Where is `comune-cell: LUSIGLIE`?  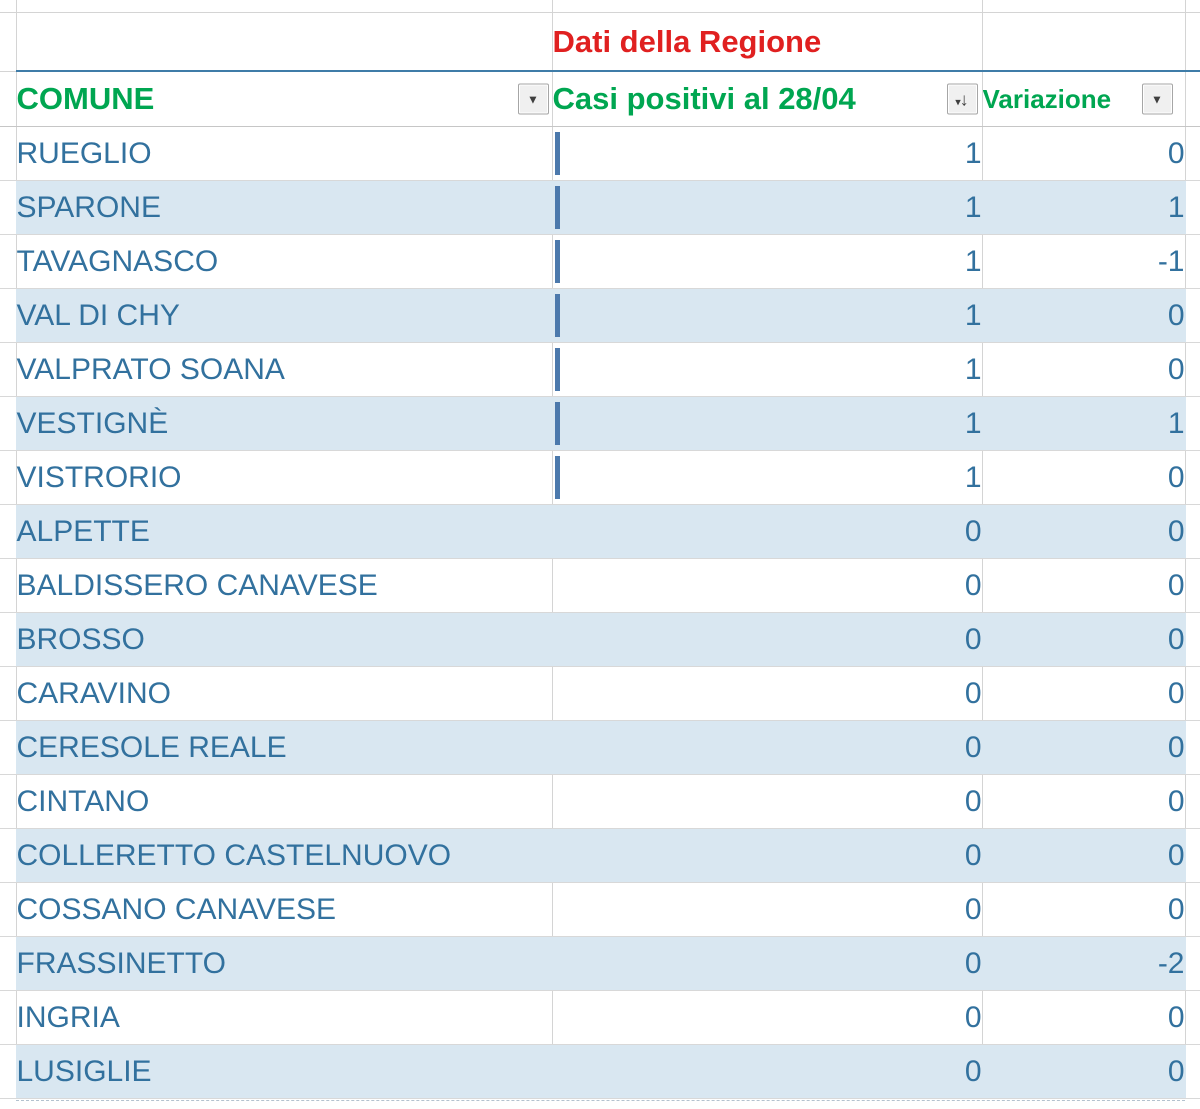
comune-cell: LUSIGLIE is located at coordinates (283, 1071).